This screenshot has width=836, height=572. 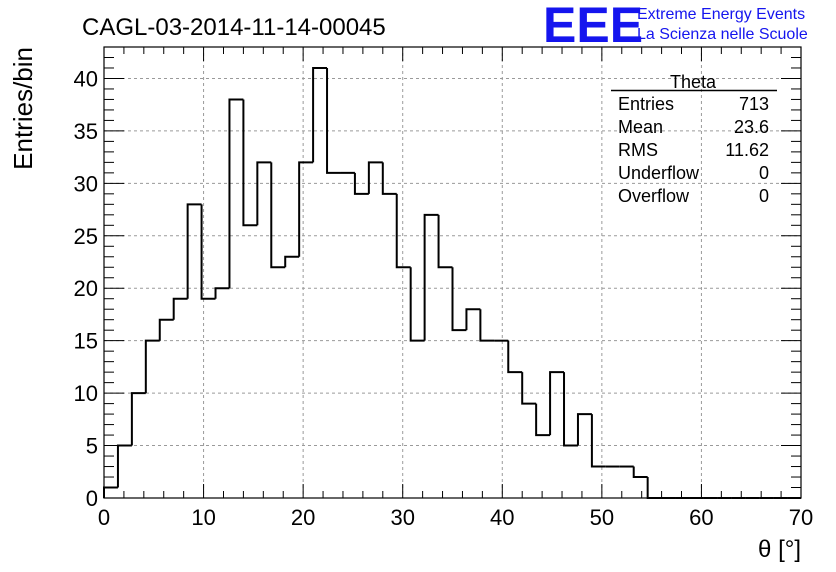 I want to click on x-tick-label: 0, so click(x=104, y=517).